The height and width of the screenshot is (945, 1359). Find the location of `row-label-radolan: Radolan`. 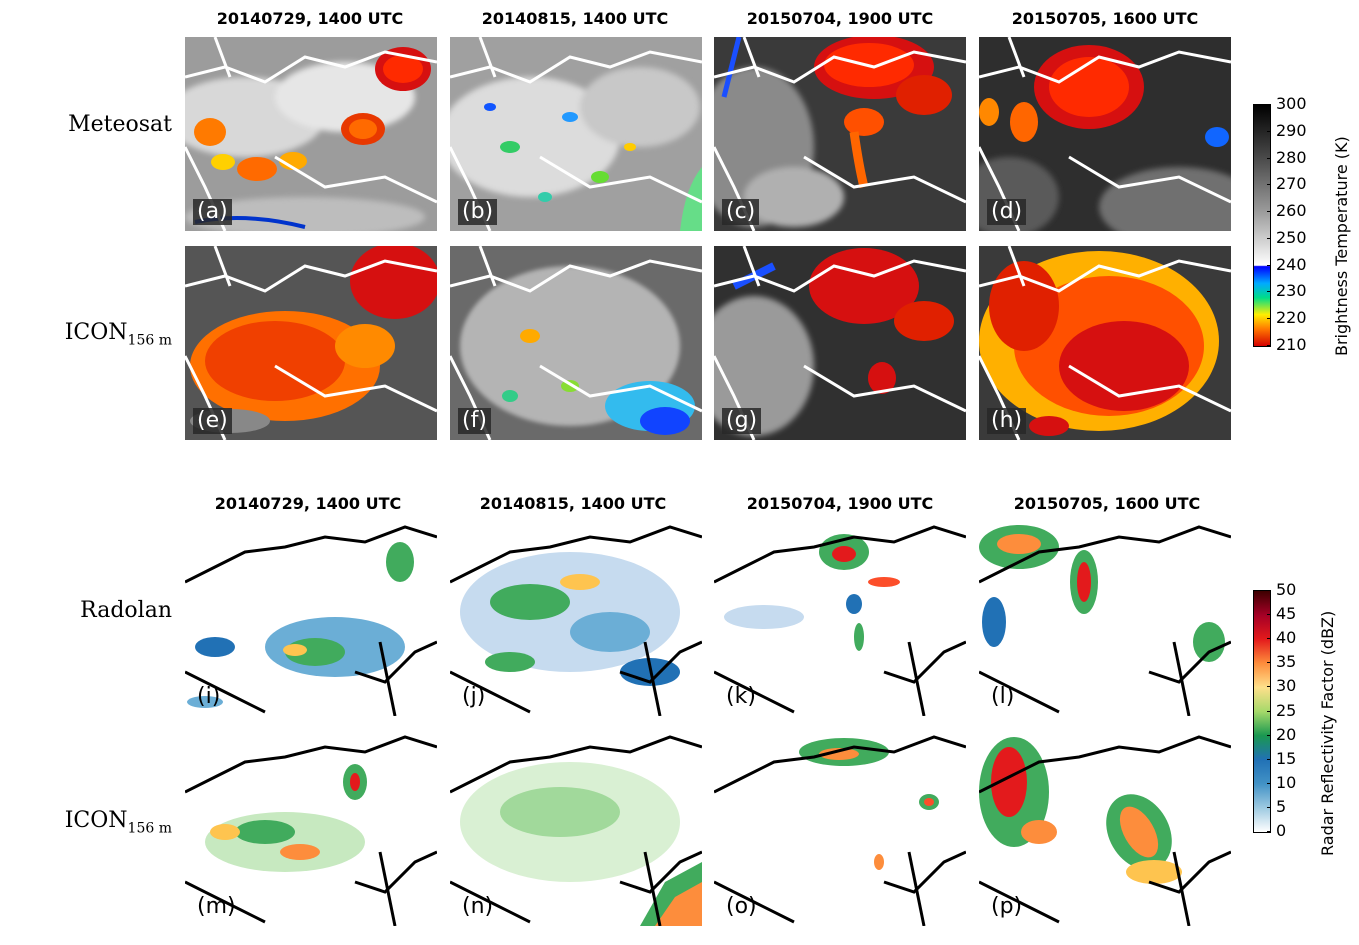

row-label-radolan: Radolan is located at coordinates (126, 610).